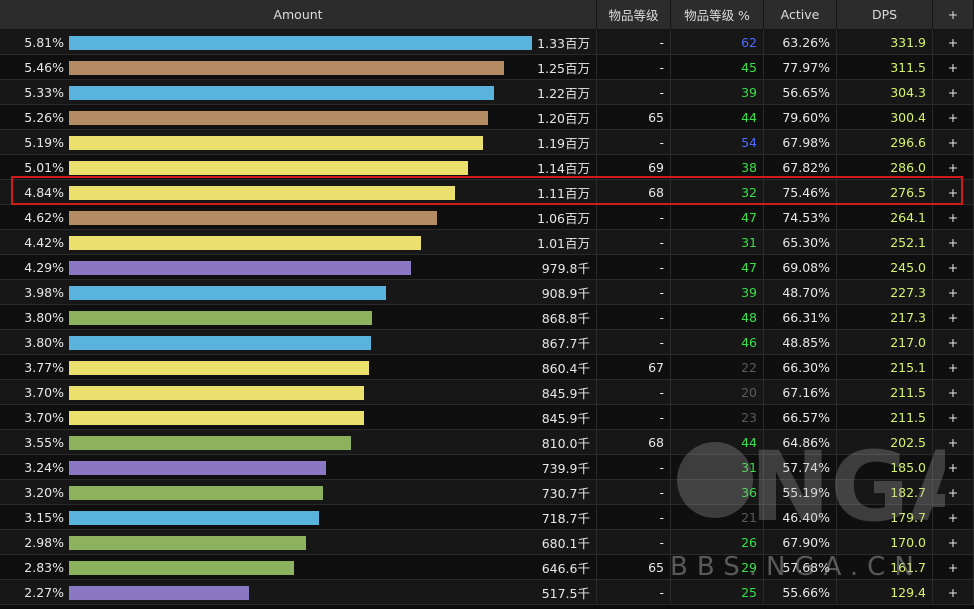 The width and height of the screenshot is (974, 609). Describe the element at coordinates (44, 492) in the screenshot. I see `amount-percent: 3.20%` at that location.